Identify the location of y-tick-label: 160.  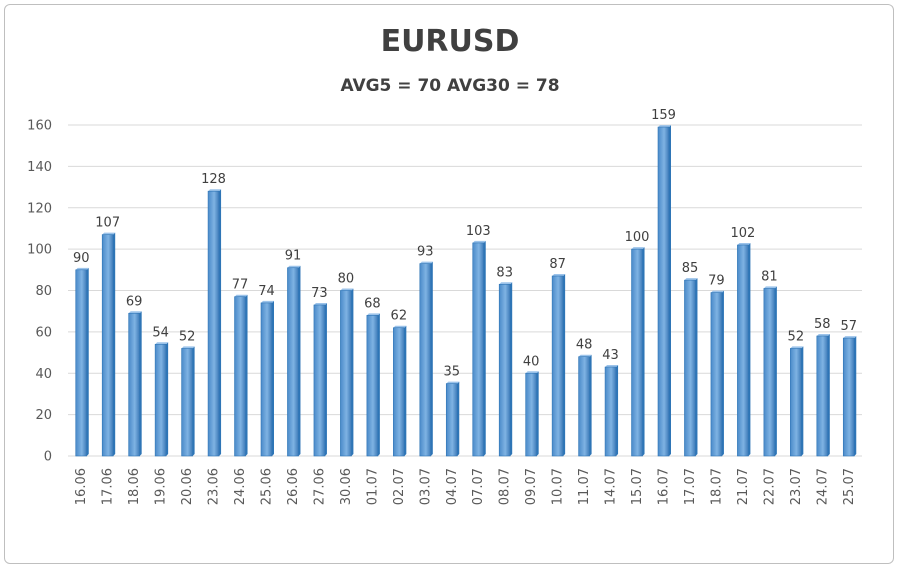
(39, 126).